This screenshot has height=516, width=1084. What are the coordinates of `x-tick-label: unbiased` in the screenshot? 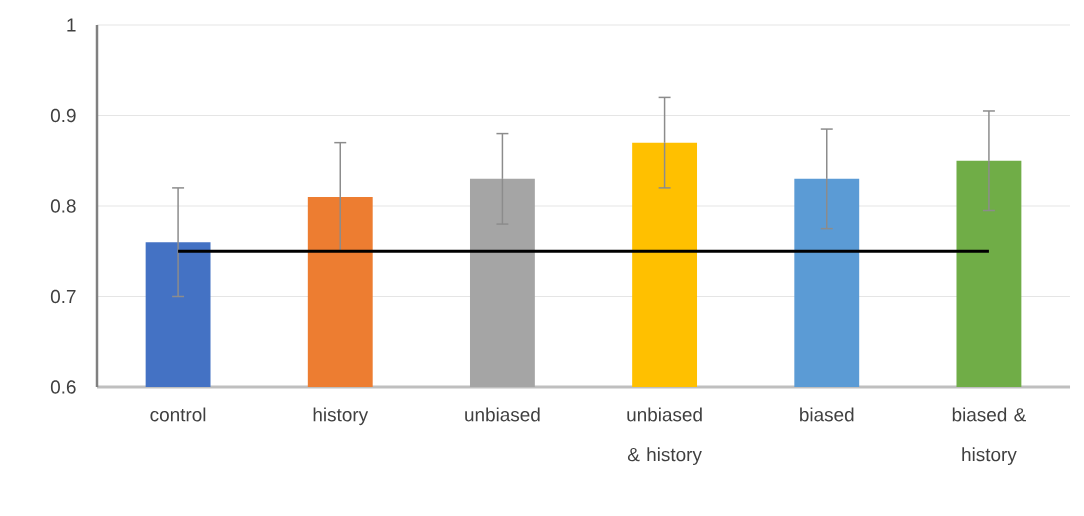 It's located at (502, 414).